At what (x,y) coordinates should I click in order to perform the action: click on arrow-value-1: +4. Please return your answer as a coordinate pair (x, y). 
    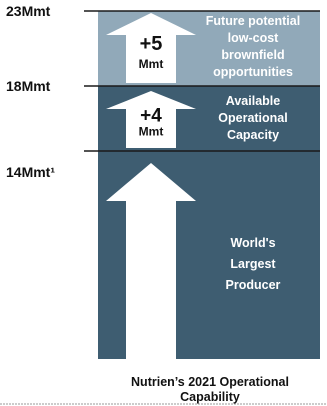
    Looking at the image, I should click on (151, 116).